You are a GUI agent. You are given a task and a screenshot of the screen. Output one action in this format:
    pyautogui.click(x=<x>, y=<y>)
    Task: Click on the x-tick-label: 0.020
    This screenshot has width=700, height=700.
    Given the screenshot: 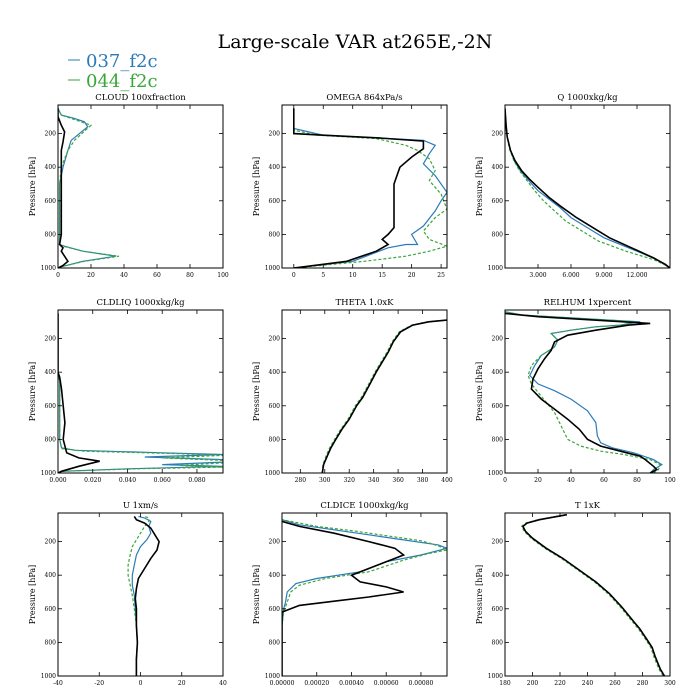 What is the action you would take?
    pyautogui.click(x=92, y=480)
    